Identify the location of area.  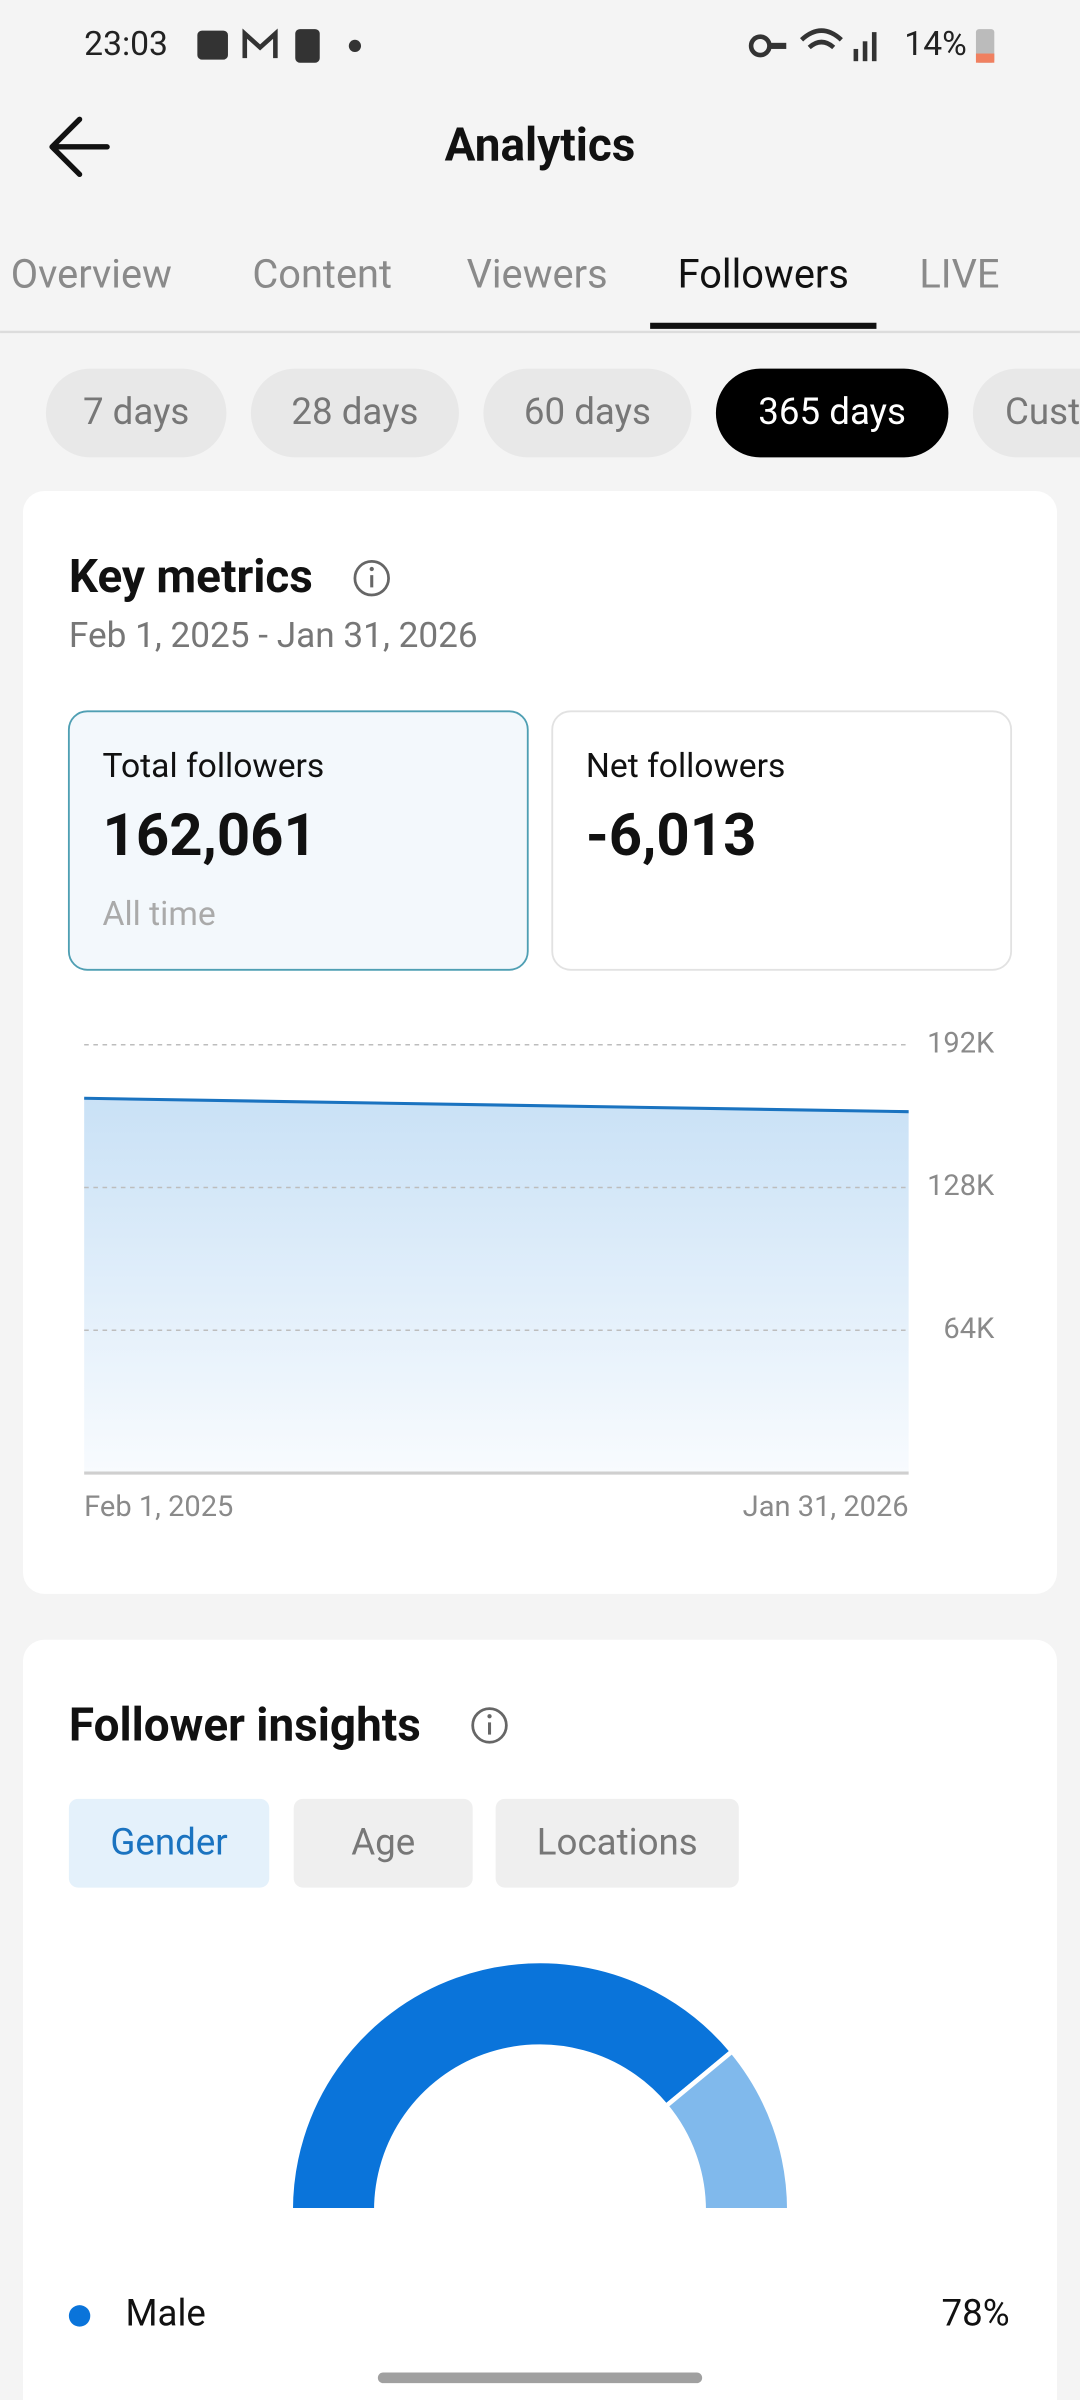
(496, 1286).